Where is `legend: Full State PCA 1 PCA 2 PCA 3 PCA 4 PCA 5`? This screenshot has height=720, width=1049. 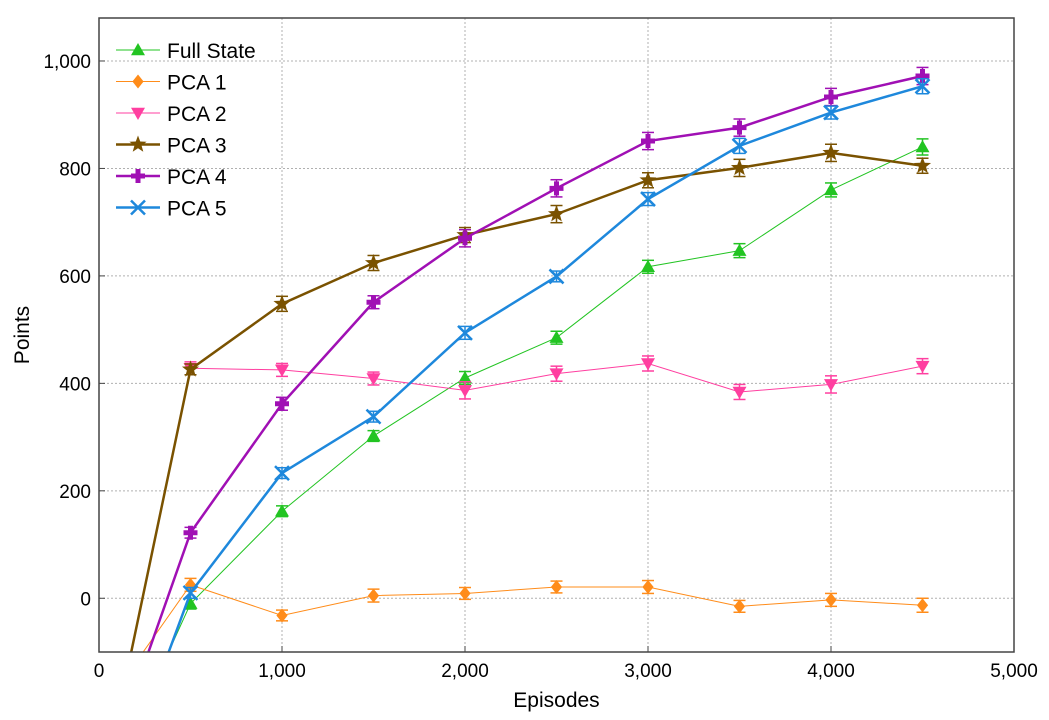
legend: Full State PCA 1 PCA 2 PCA 3 PCA 4 PCA 5 is located at coordinates (186, 130).